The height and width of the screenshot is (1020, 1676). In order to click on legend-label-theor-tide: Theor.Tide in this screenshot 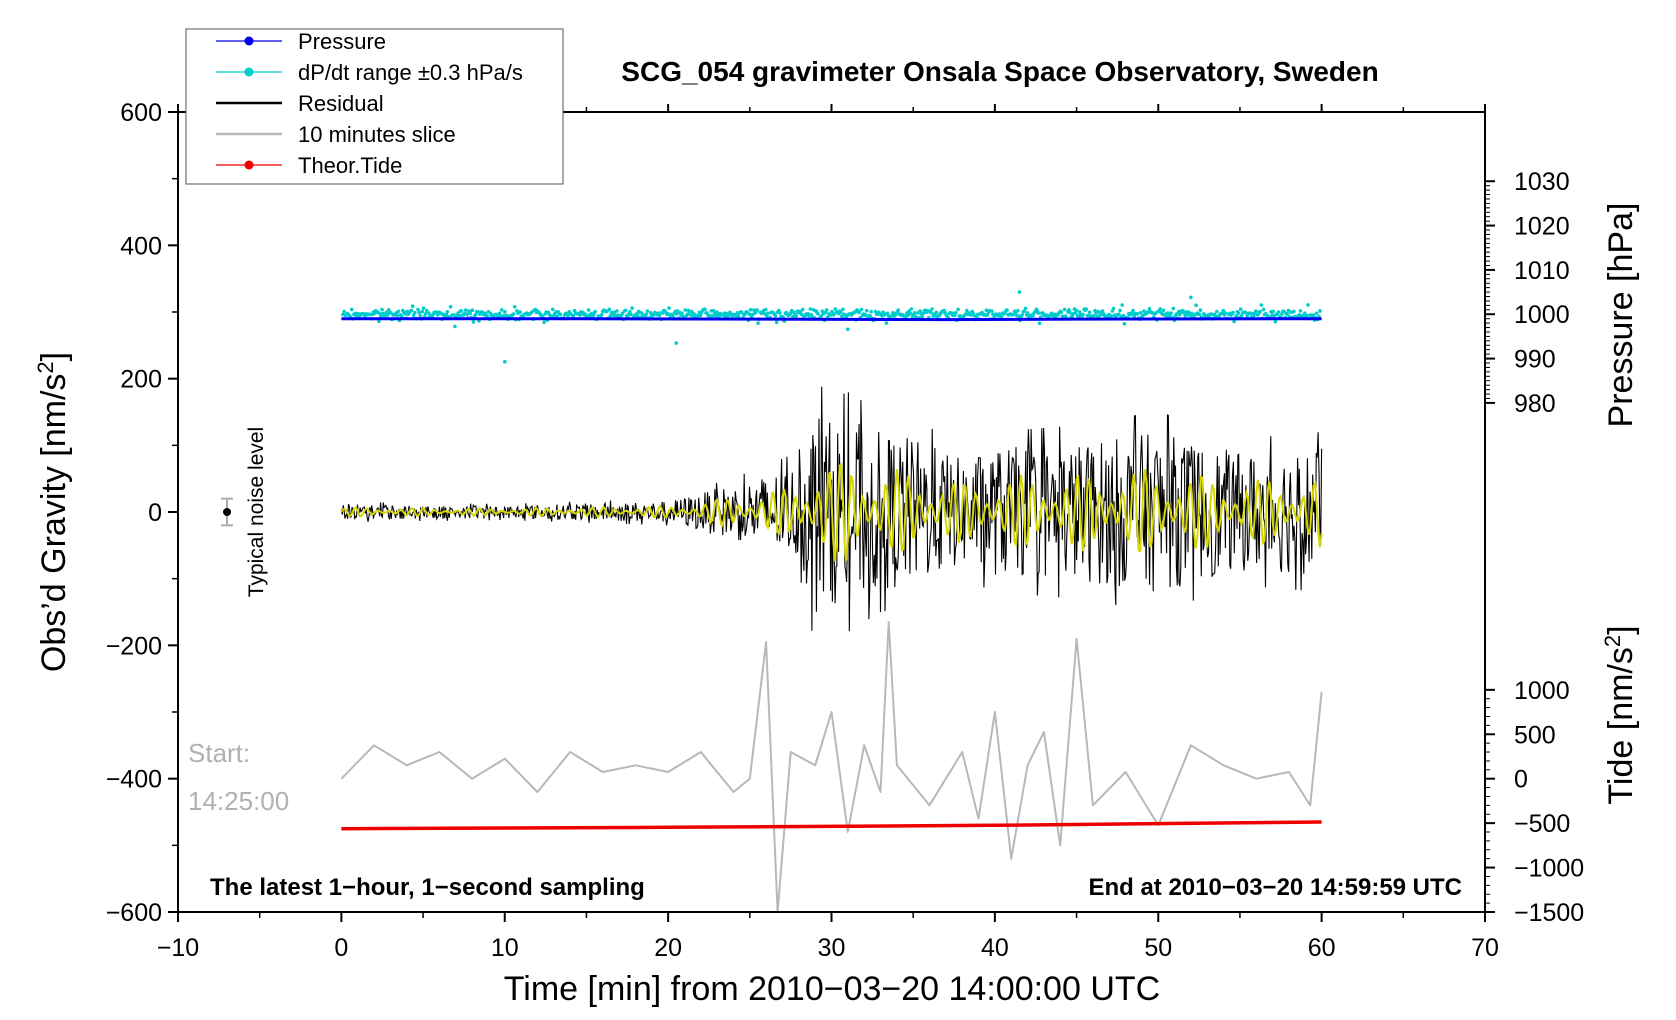, I will do `click(350, 165)`.